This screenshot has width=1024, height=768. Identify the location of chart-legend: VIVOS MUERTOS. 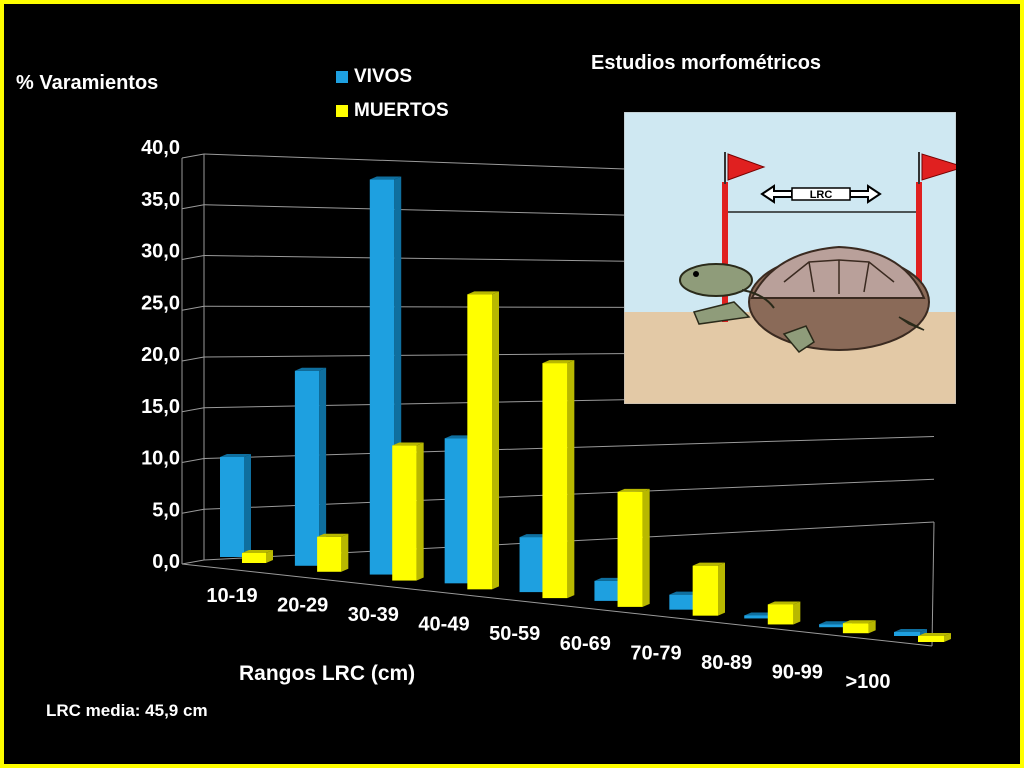
(392, 94).